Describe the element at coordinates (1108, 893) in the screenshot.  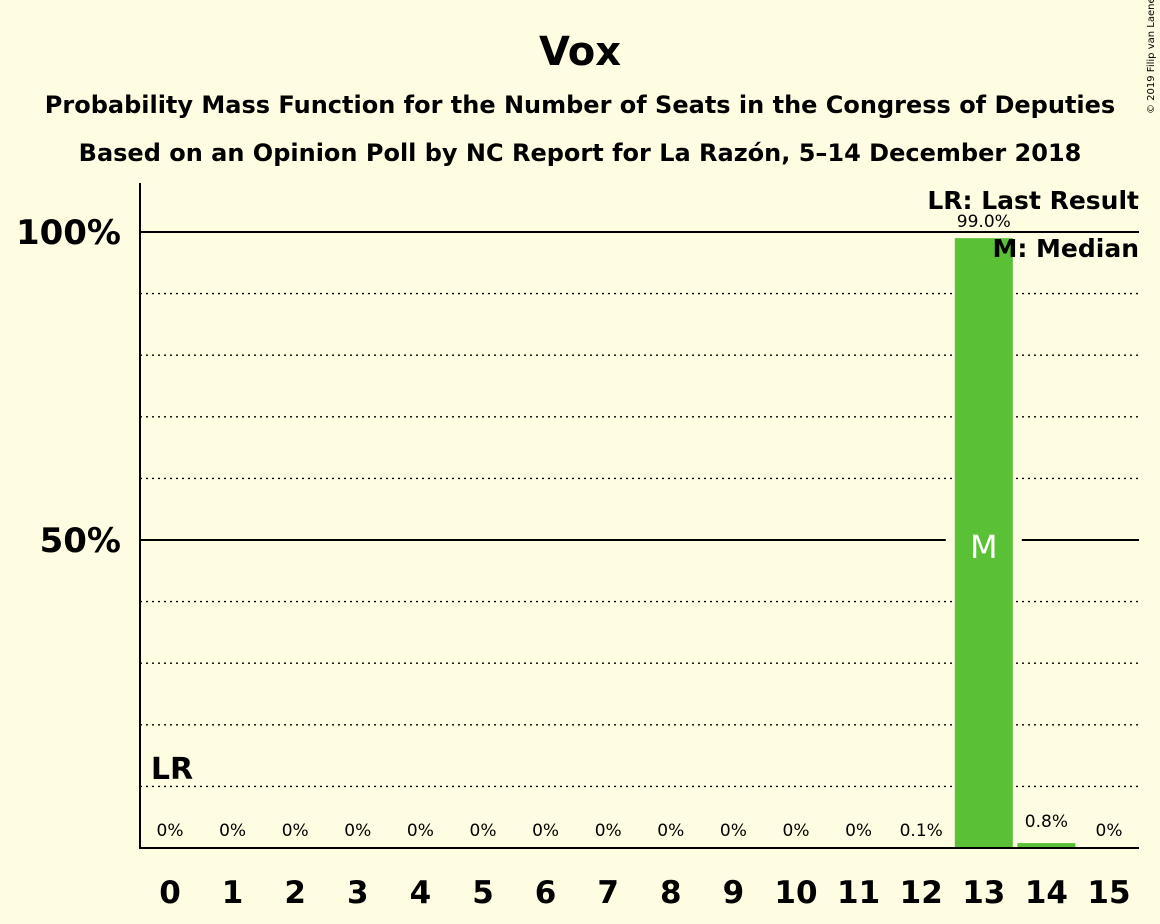
I see `x-tick-label-15: 15` at that location.